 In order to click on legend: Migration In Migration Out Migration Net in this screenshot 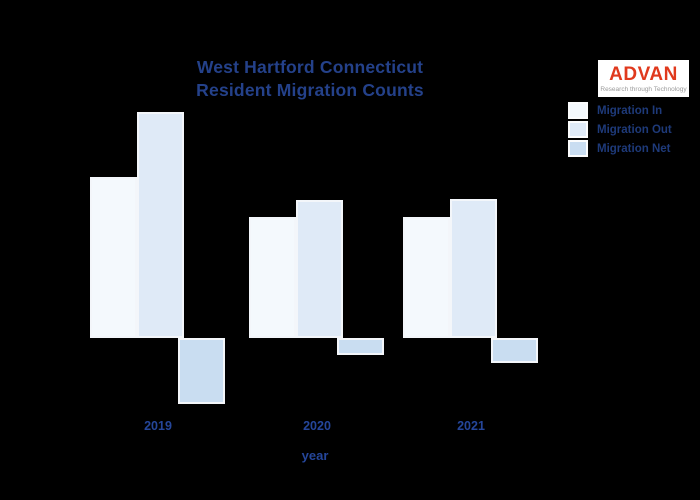, I will do `click(620, 129)`.